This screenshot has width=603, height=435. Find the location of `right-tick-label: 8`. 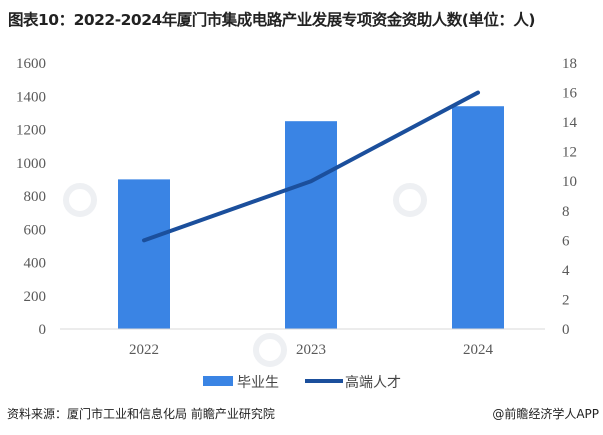

right-tick-label: 8 is located at coordinates (566, 212).